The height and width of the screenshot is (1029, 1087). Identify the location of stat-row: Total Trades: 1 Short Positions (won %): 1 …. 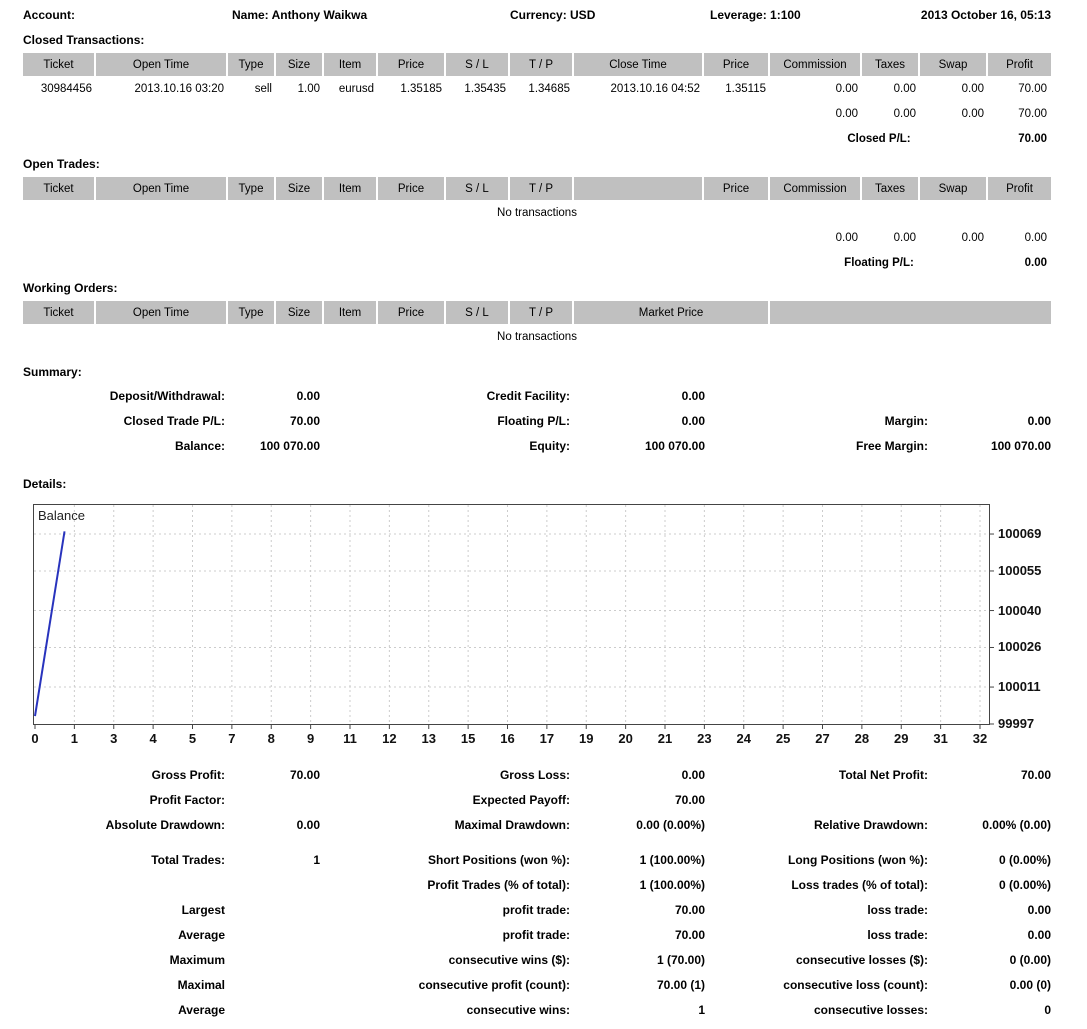
(537, 860).